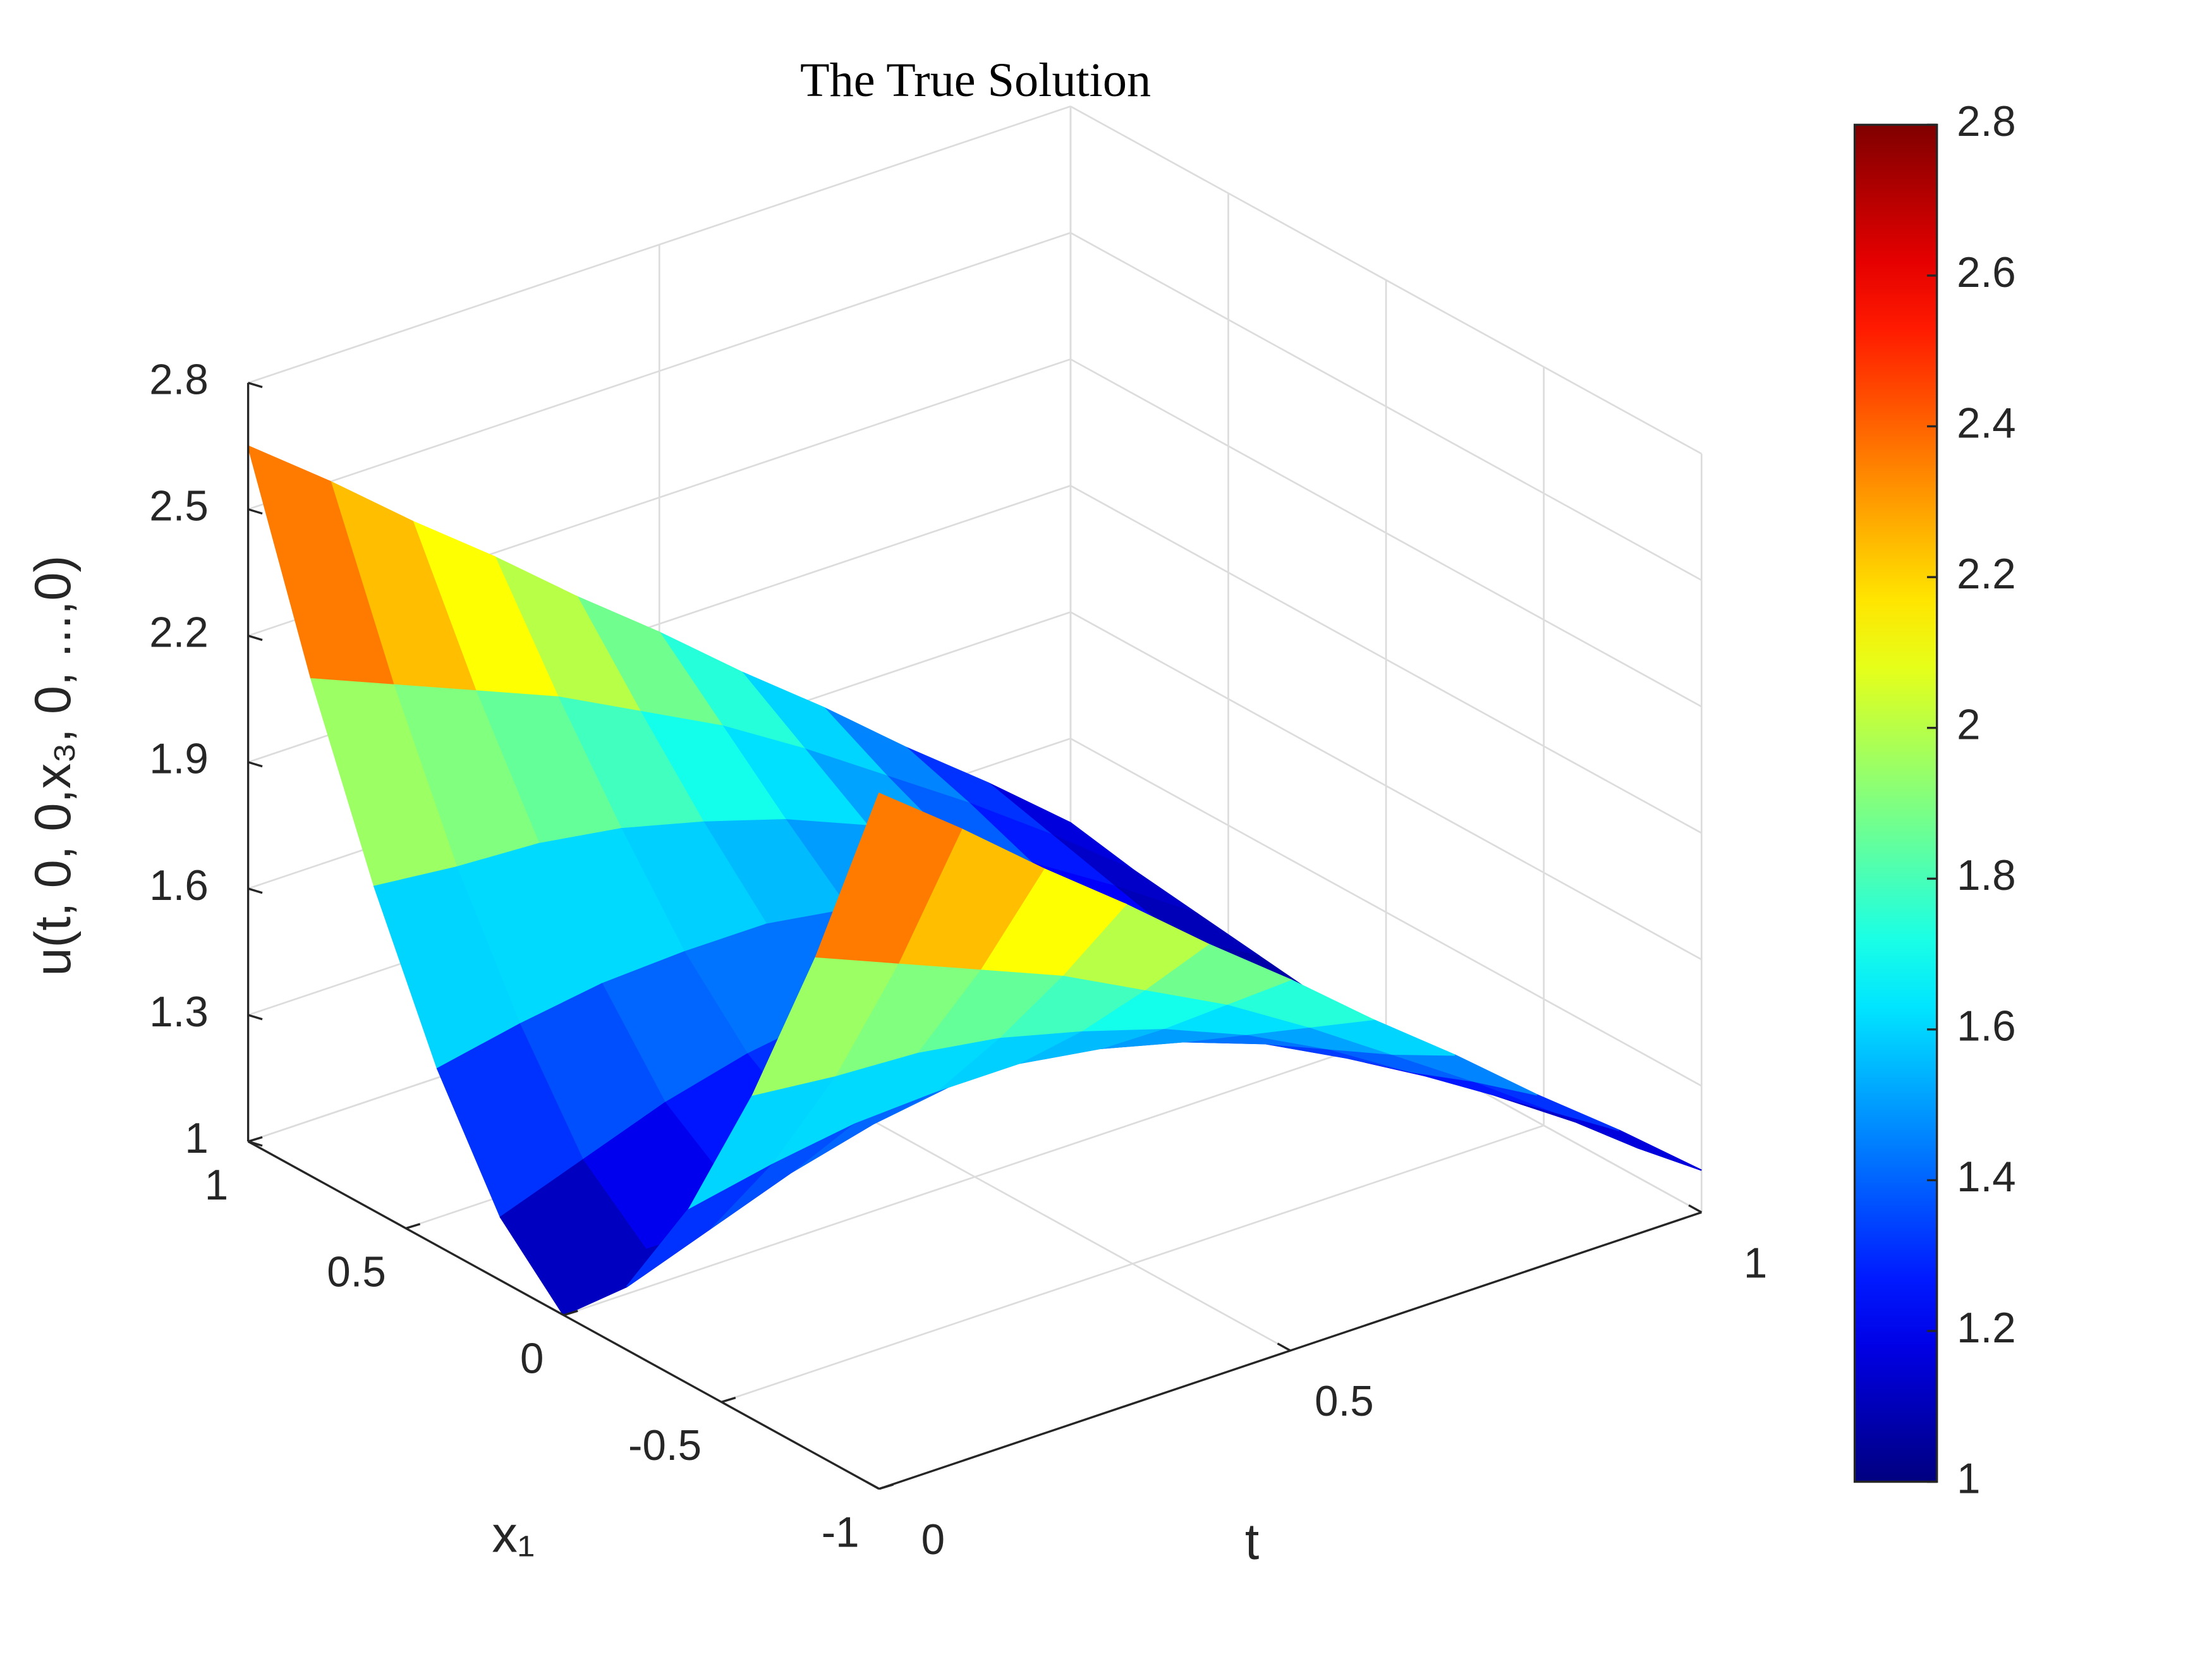  I want to click on colorbar-tick-label: 2.8, so click(1986, 121).